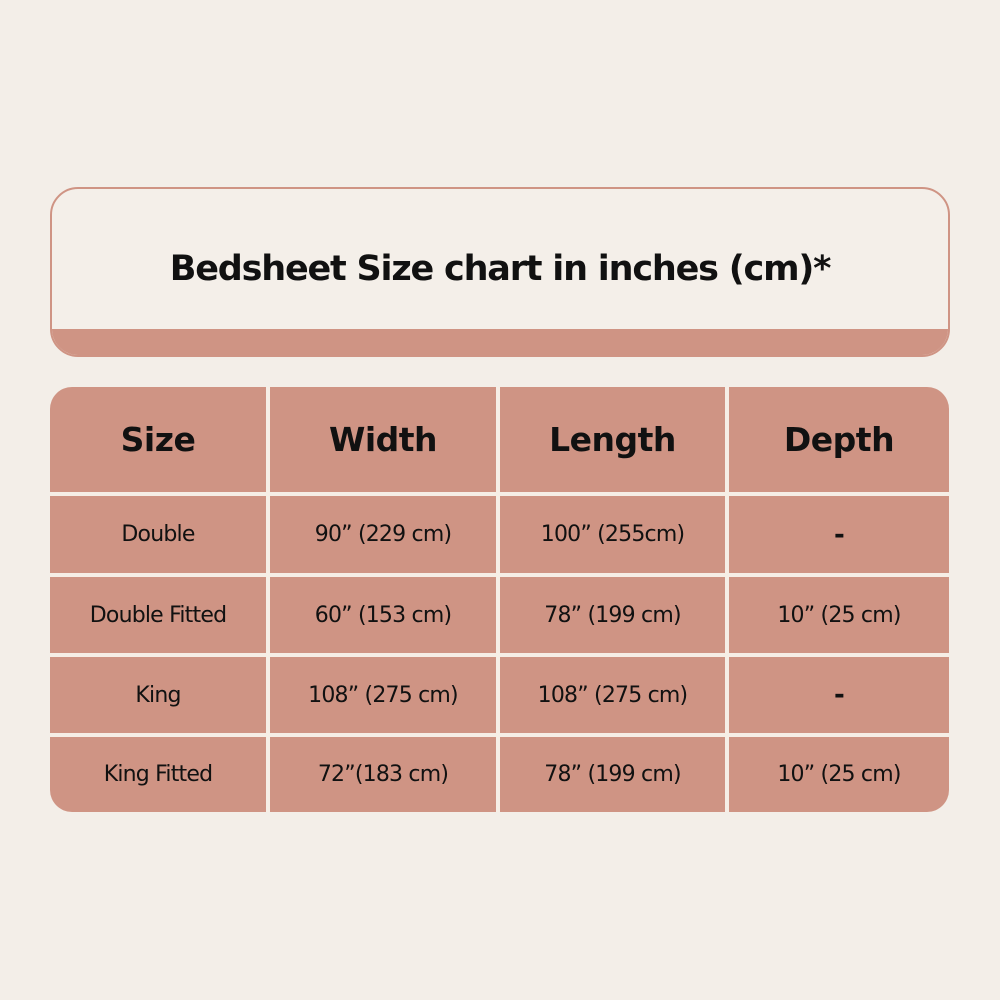  I want to click on page-title: Bedsheet Size chart in inches (cm)*, so click(500, 269).